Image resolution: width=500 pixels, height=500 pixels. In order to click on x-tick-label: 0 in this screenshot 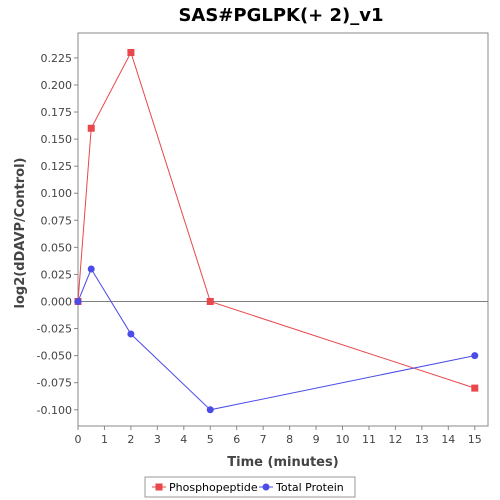, I will do `click(78, 439)`.